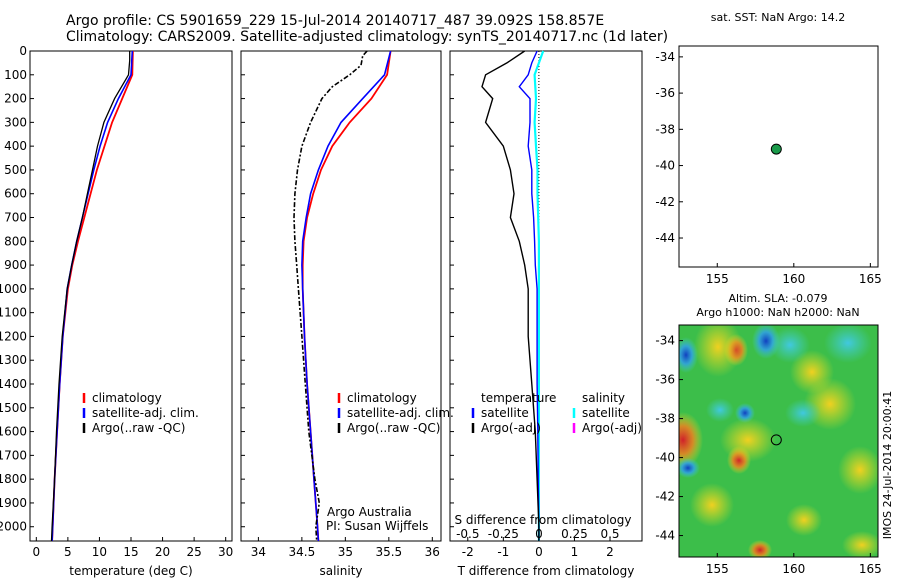 The width and height of the screenshot is (900, 580). Describe the element at coordinates (610, 552) in the screenshot. I see `x-tick-label: 2` at that location.